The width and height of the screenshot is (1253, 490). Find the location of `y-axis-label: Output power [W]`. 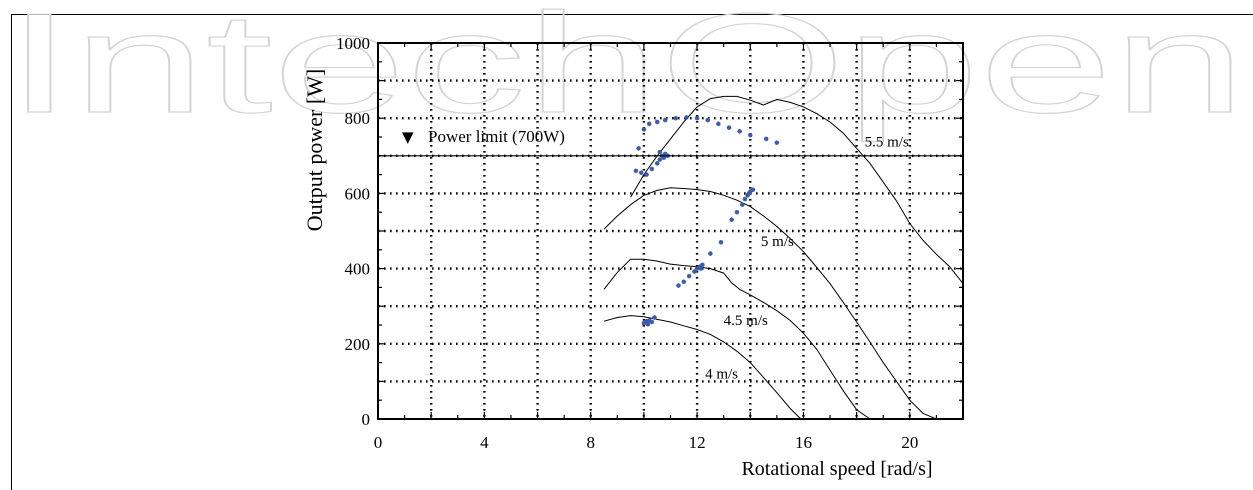

y-axis-label: Output power [W] is located at coordinates (314, 150).